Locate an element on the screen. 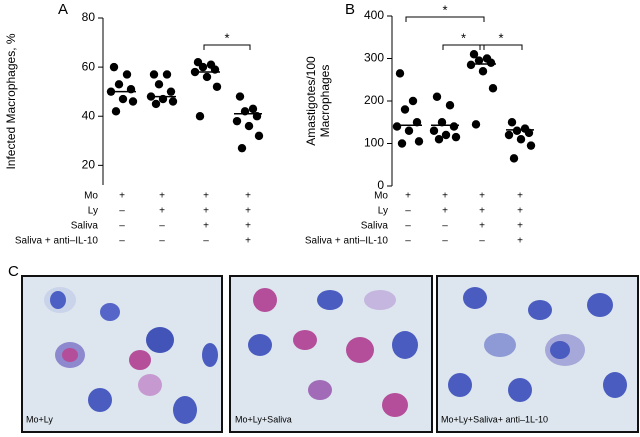 The width and height of the screenshot is (640, 437). panel-label: C is located at coordinates (13, 271).